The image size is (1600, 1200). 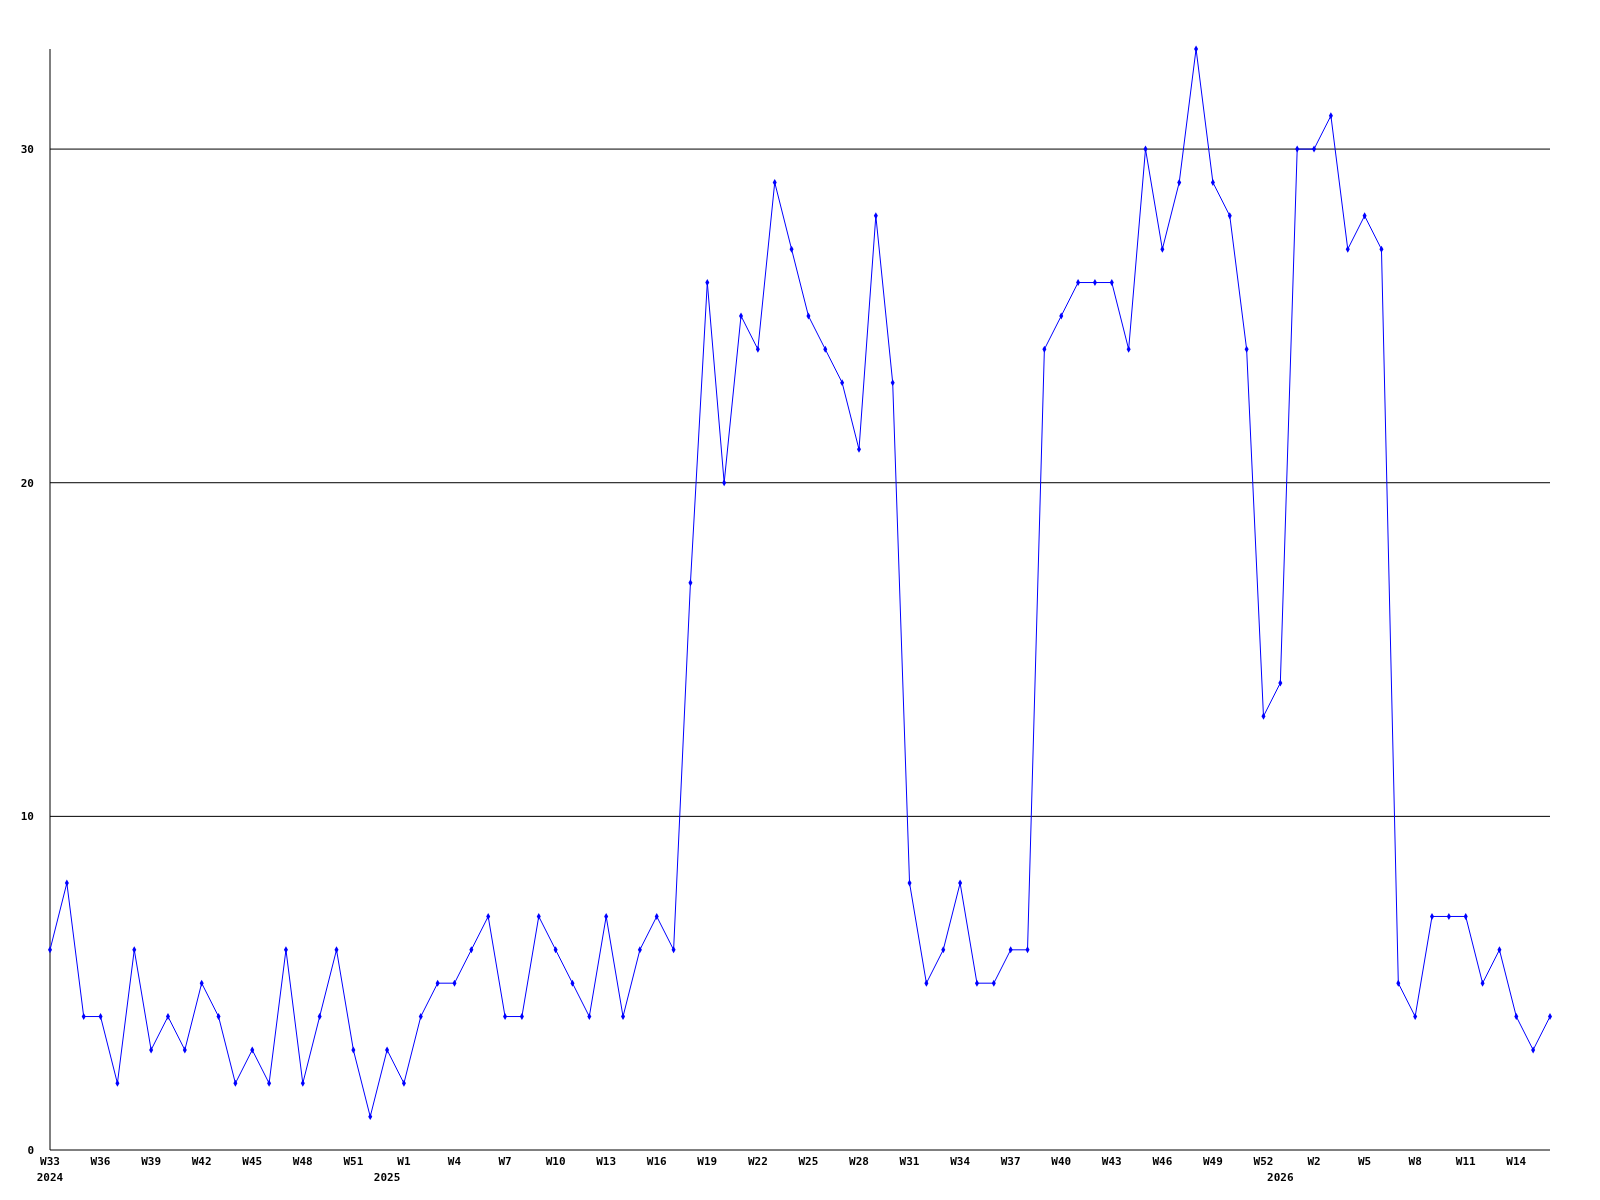 I want to click on x-tick-label: W13, so click(x=606, y=1161).